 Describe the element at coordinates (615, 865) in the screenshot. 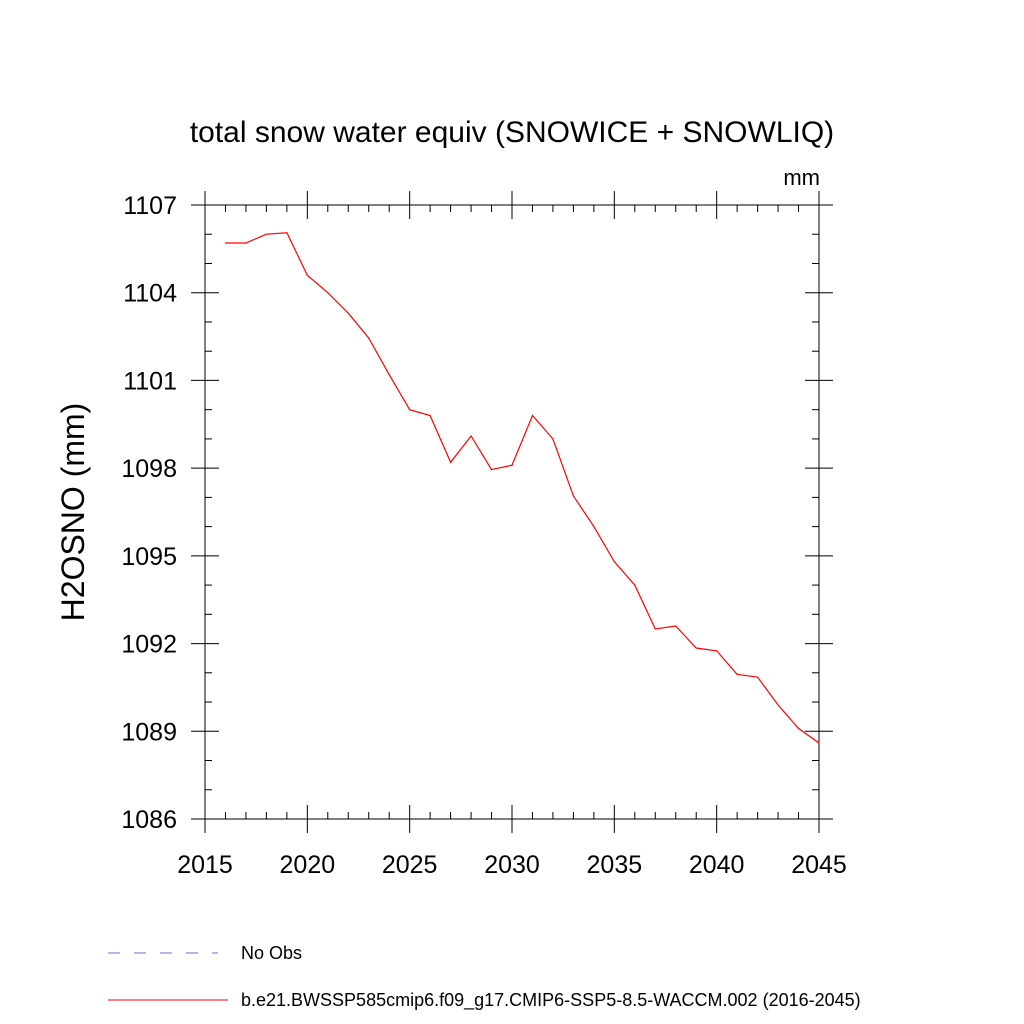

I see `x-tick-label: 2035` at that location.